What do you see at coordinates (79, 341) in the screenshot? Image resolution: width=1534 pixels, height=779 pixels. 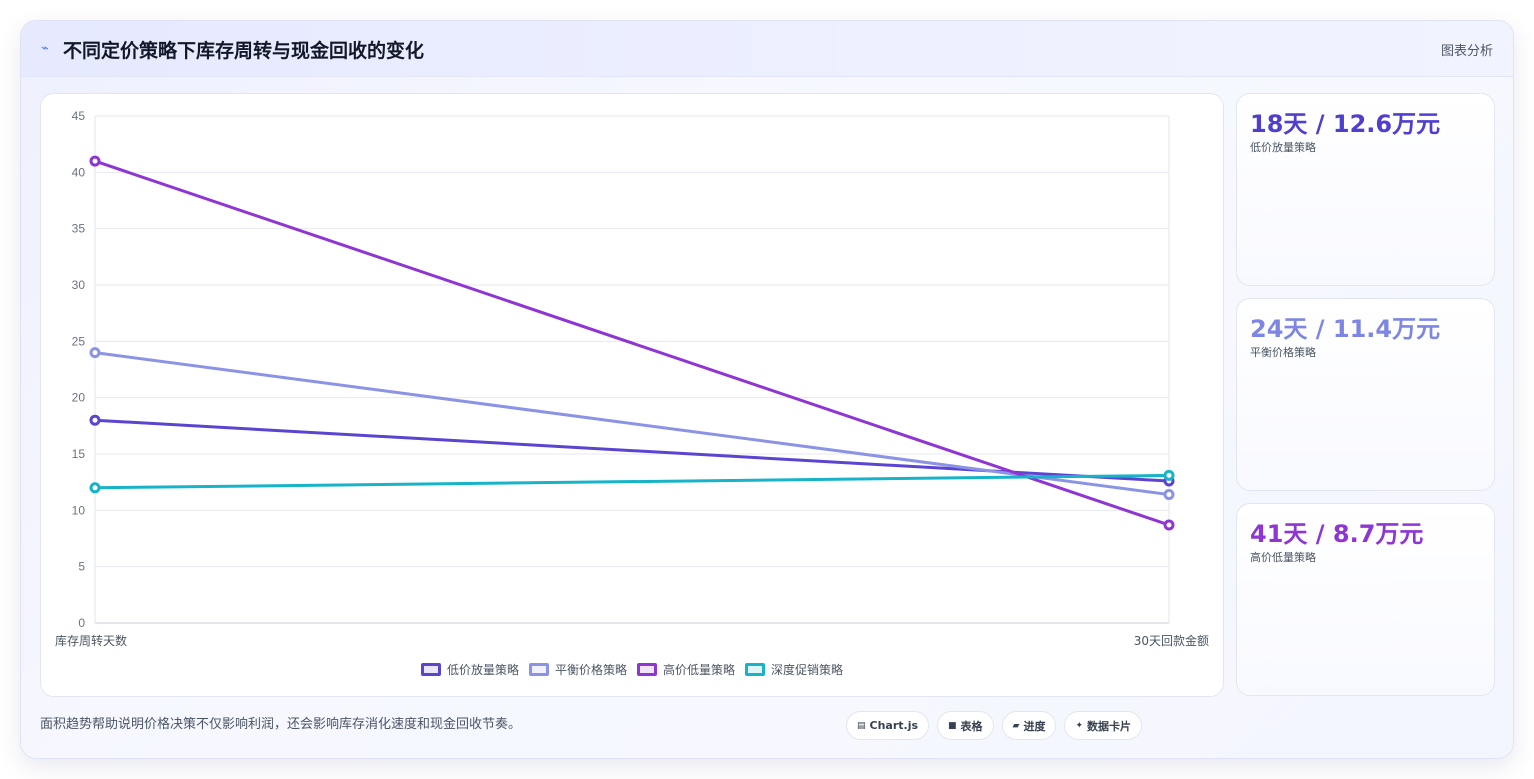 I see `y-tick-label: 25` at bounding box center [79, 341].